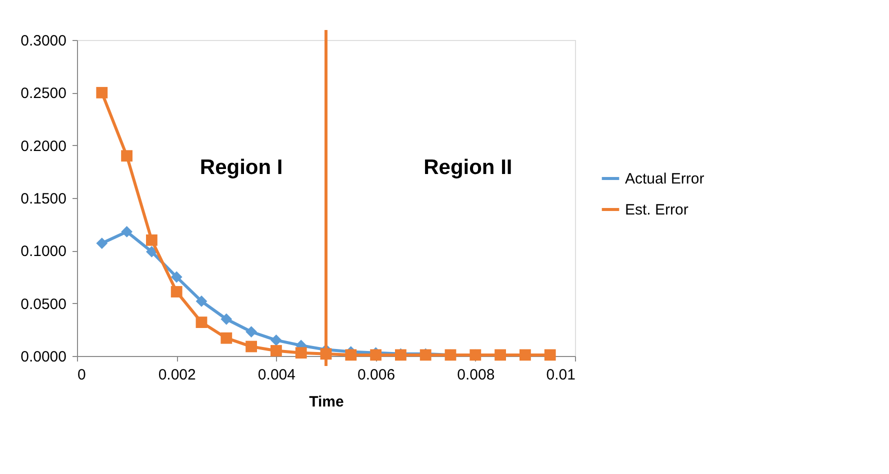 The image size is (889, 474). Describe the element at coordinates (43, 199) in the screenshot. I see `y-tick-label: 0.1500` at that location.